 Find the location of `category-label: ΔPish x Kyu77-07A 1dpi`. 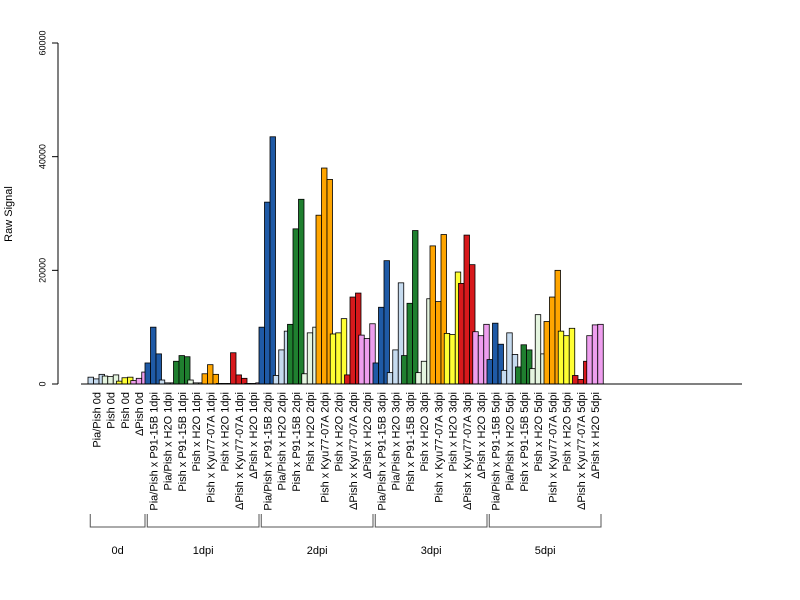

category-label: ΔPish x Kyu77-07A 1dpi is located at coordinates (240, 451).